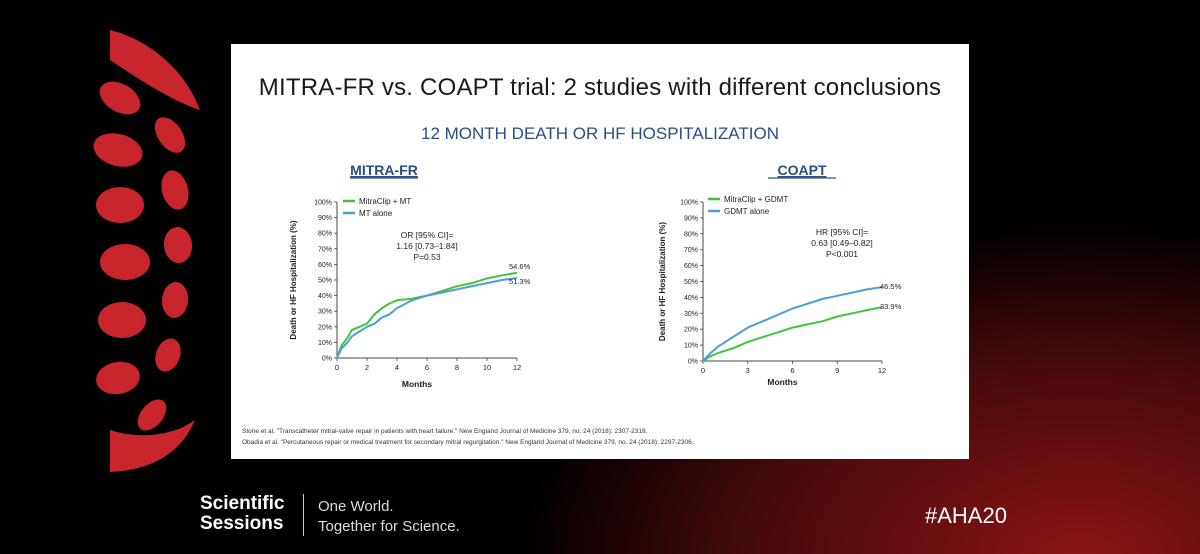 The image size is (1200, 554). I want to click on chart-1-x-tick-label: 12, so click(882, 370).